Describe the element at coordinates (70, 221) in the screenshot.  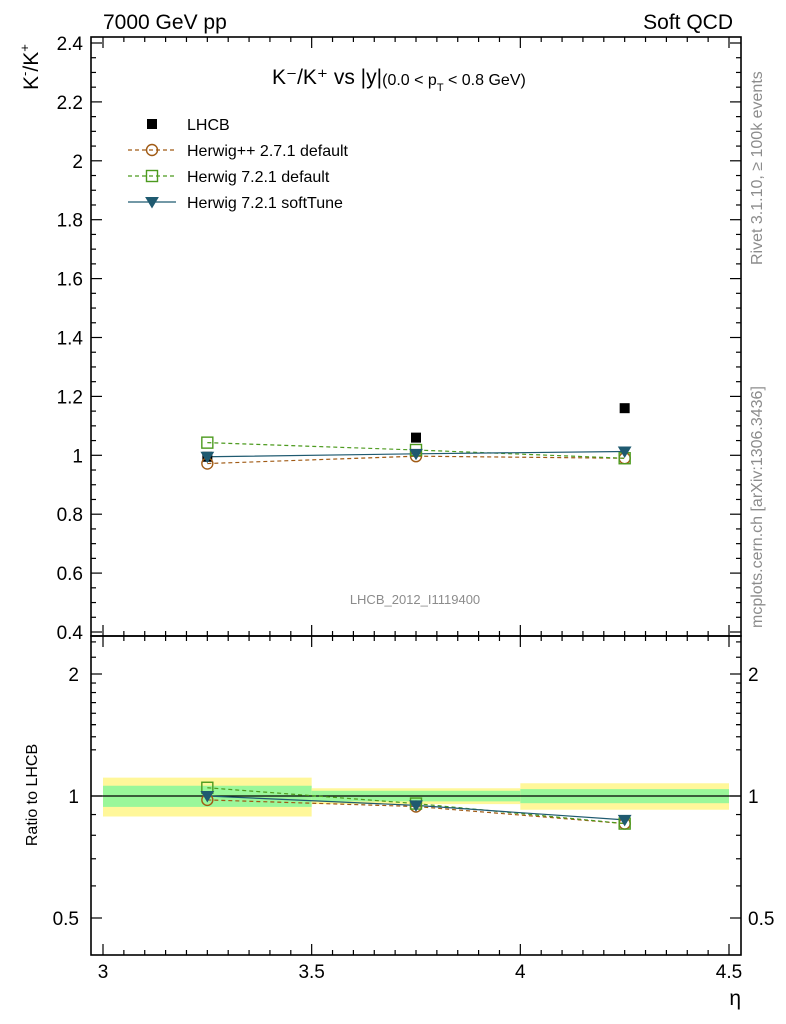
I see `y-tick-label: 1.8` at that location.